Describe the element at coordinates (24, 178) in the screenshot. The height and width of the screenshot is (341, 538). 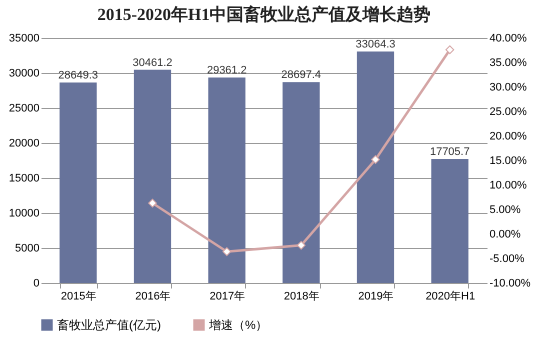
I see `y-tick-label: 15000` at that location.